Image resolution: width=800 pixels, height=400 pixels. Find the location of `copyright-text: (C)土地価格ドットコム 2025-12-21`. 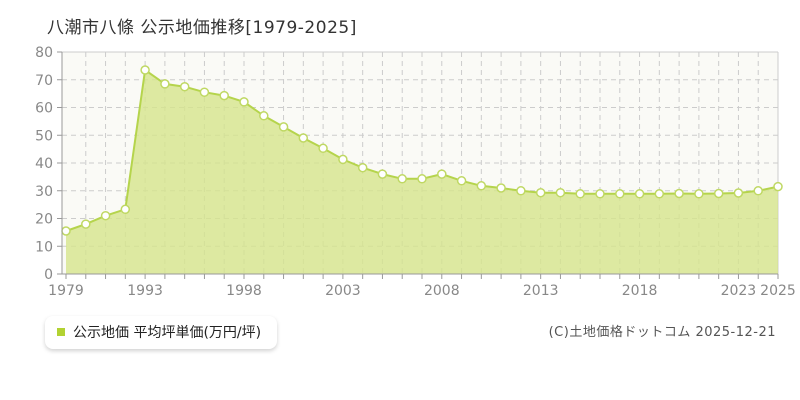

copyright-text: (C)土地価格ドットコム 2025-12-21 is located at coordinates (662, 332).